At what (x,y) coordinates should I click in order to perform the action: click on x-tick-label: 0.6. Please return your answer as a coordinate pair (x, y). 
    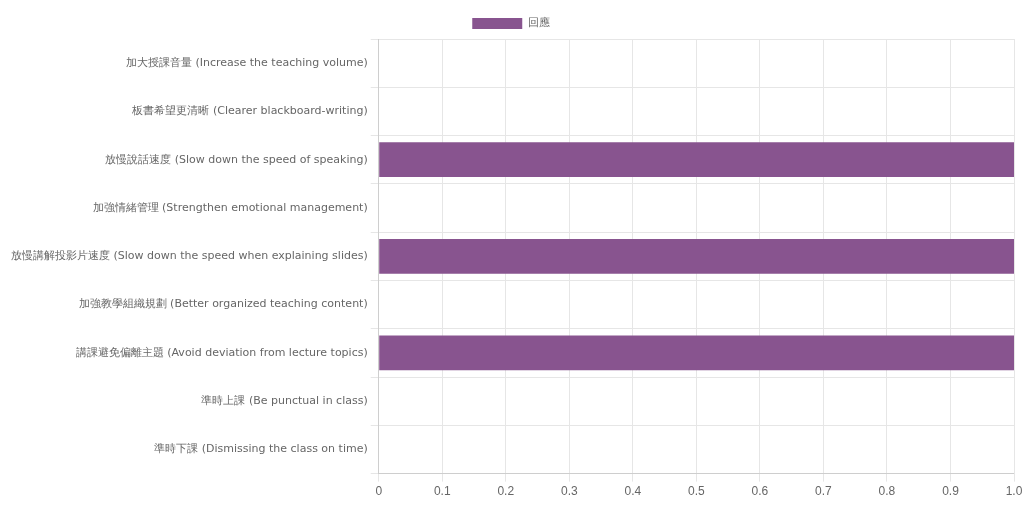
    Looking at the image, I should click on (760, 491).